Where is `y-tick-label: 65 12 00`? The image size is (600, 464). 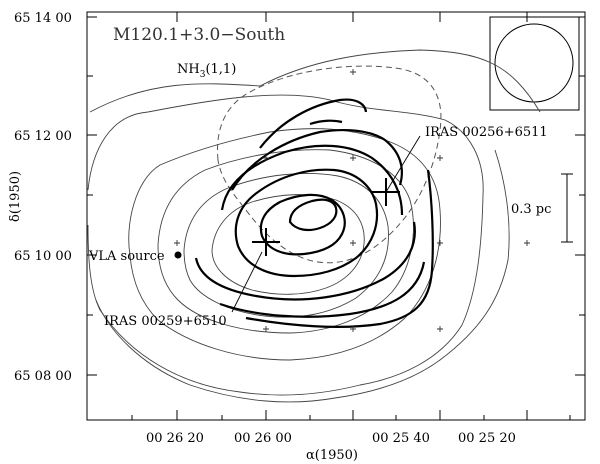
y-tick-label: 65 12 00 is located at coordinates (43, 136).